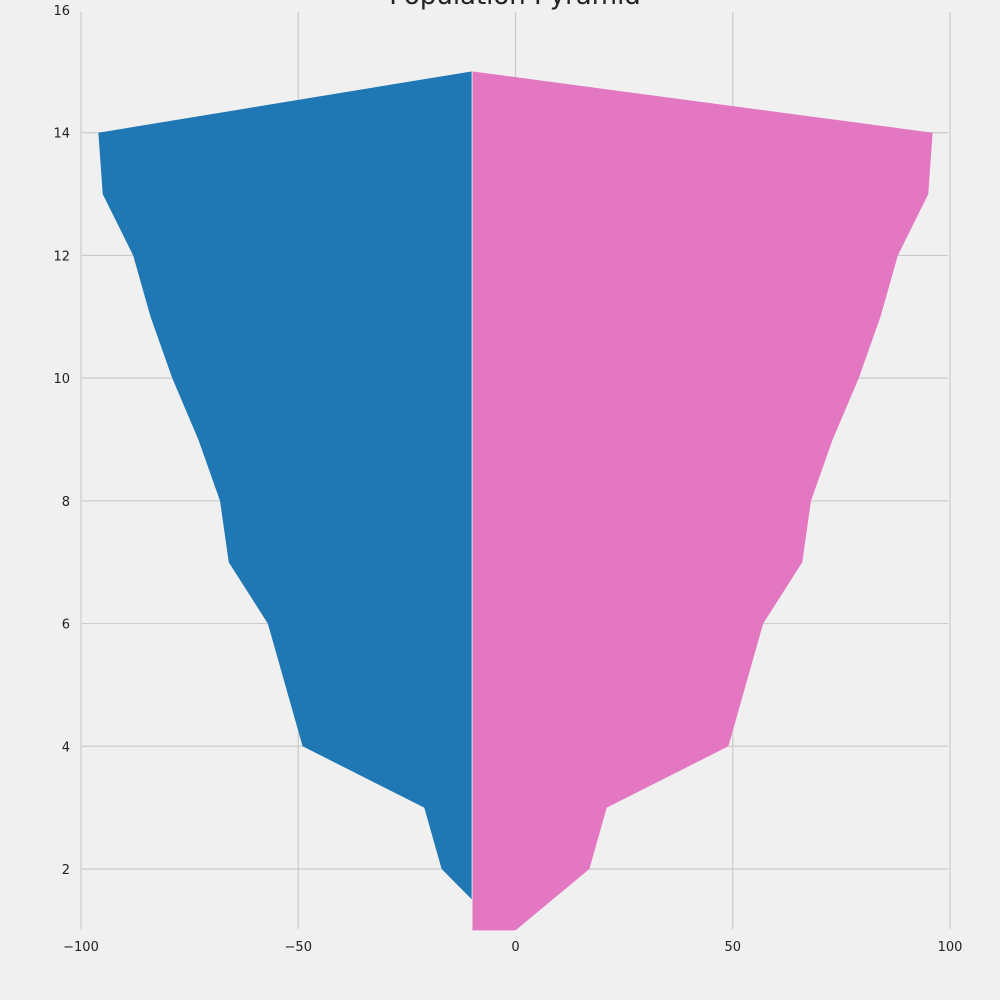 The width and height of the screenshot is (1000, 1000). I want to click on y-tick-label: 6, so click(66, 625).